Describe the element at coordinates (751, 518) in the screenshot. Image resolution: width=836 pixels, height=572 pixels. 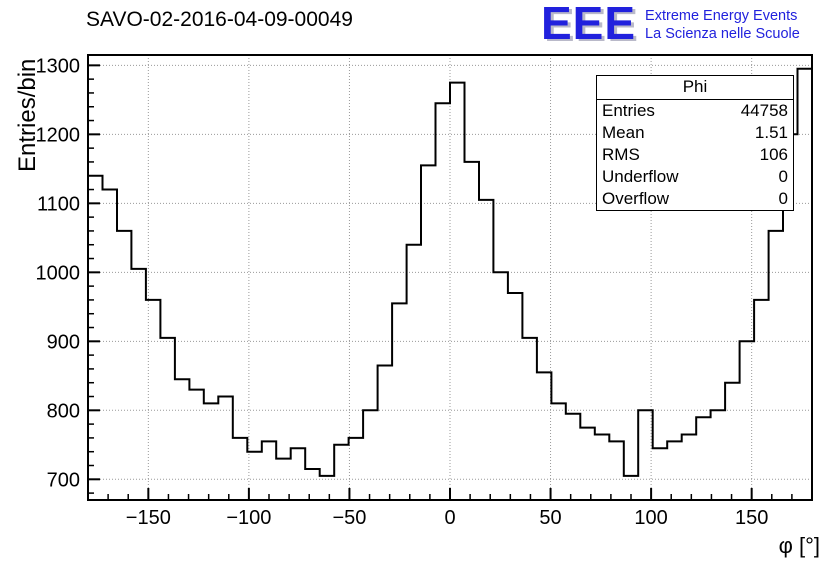
I see `x-tick-label: 150` at that location.